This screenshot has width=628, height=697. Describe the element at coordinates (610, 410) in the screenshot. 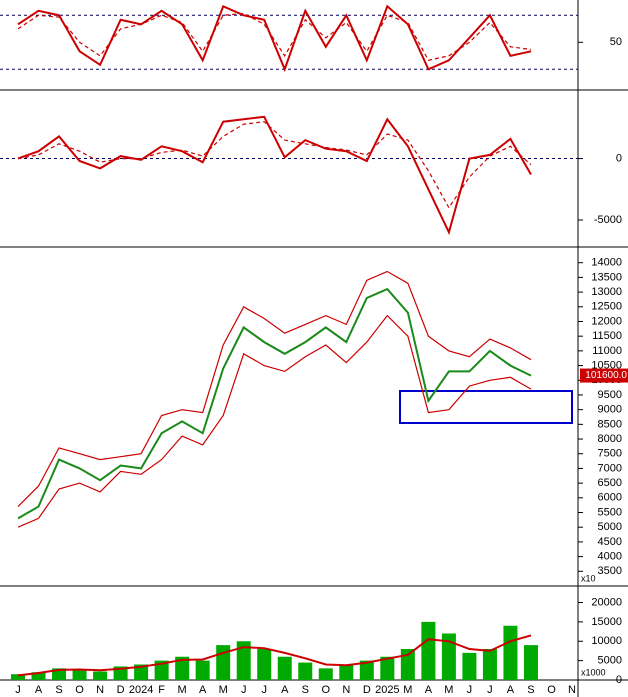

I see `y-tick-label: 9000` at that location.